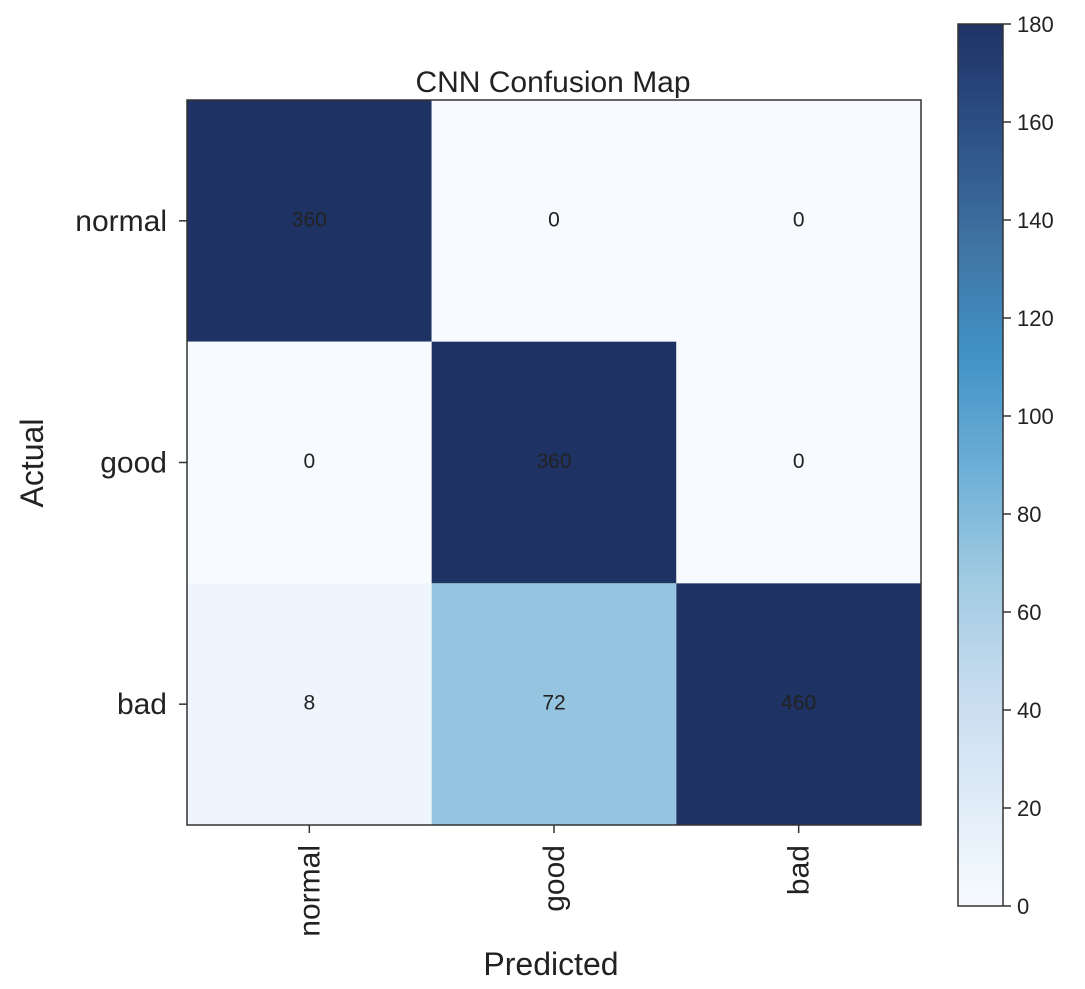 This screenshot has width=1085, height=989. Describe the element at coordinates (133, 463) in the screenshot. I see `y-tick-label: good` at that location.